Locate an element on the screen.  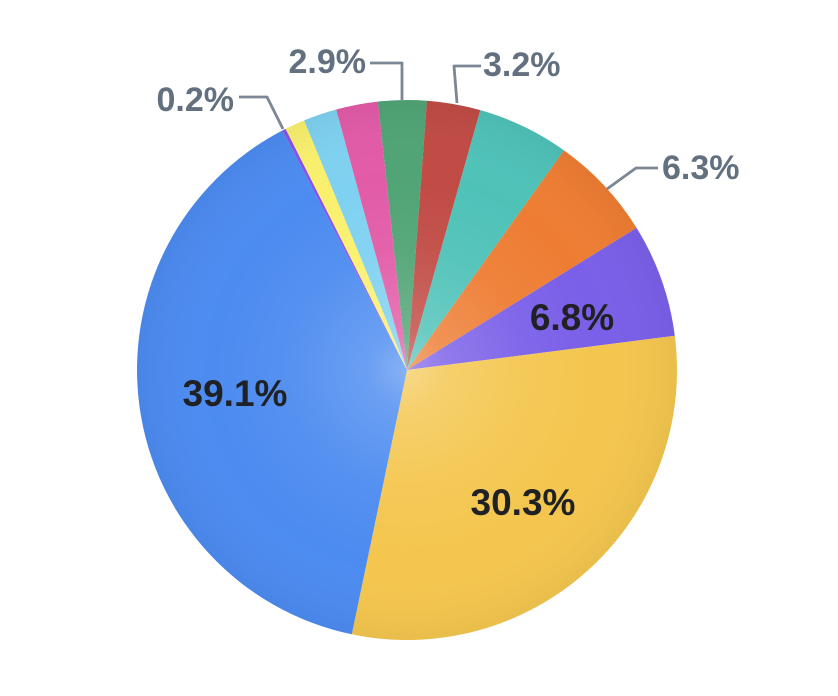
slice-label-green: 2.9% is located at coordinates (328, 62).